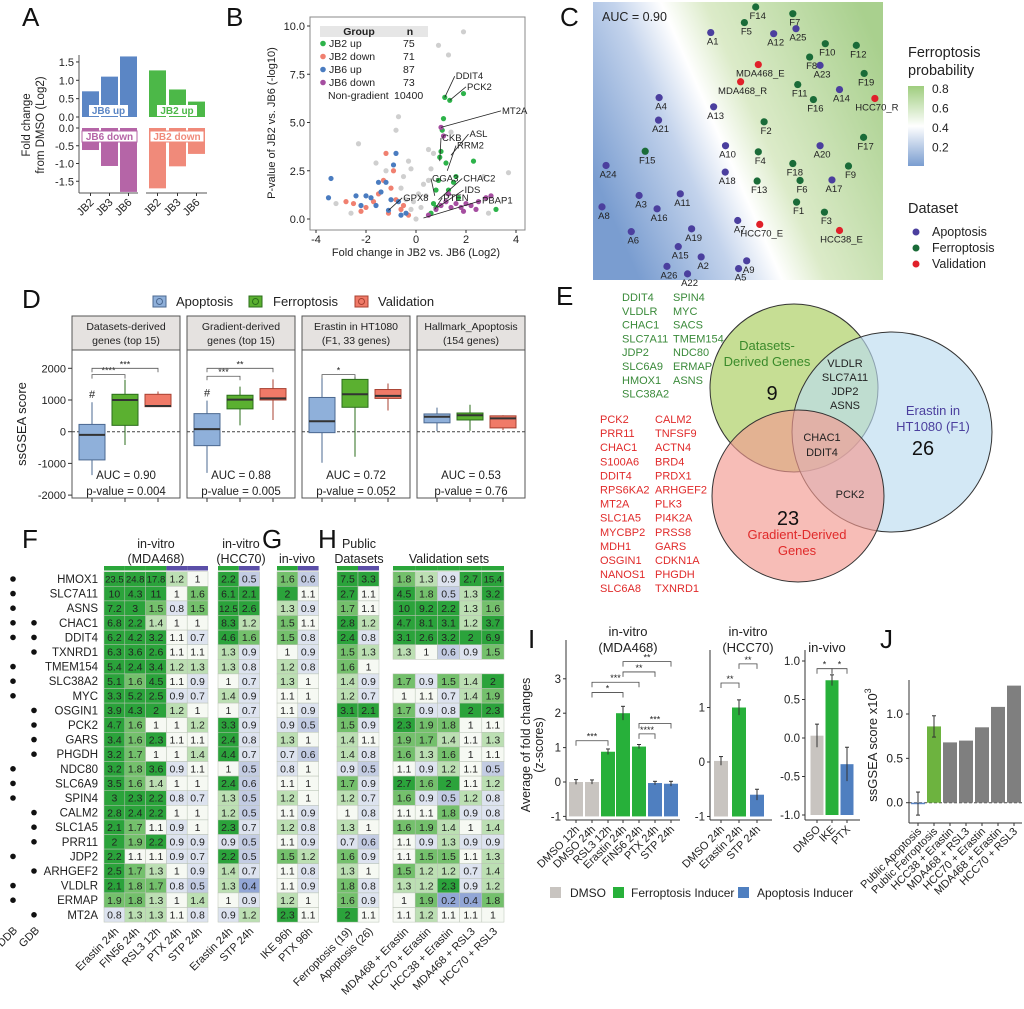 This screenshot has width=1024, height=1009. What do you see at coordinates (469, 76) in the screenshot?
I see `annotation-label: DDIT4` at bounding box center [469, 76].